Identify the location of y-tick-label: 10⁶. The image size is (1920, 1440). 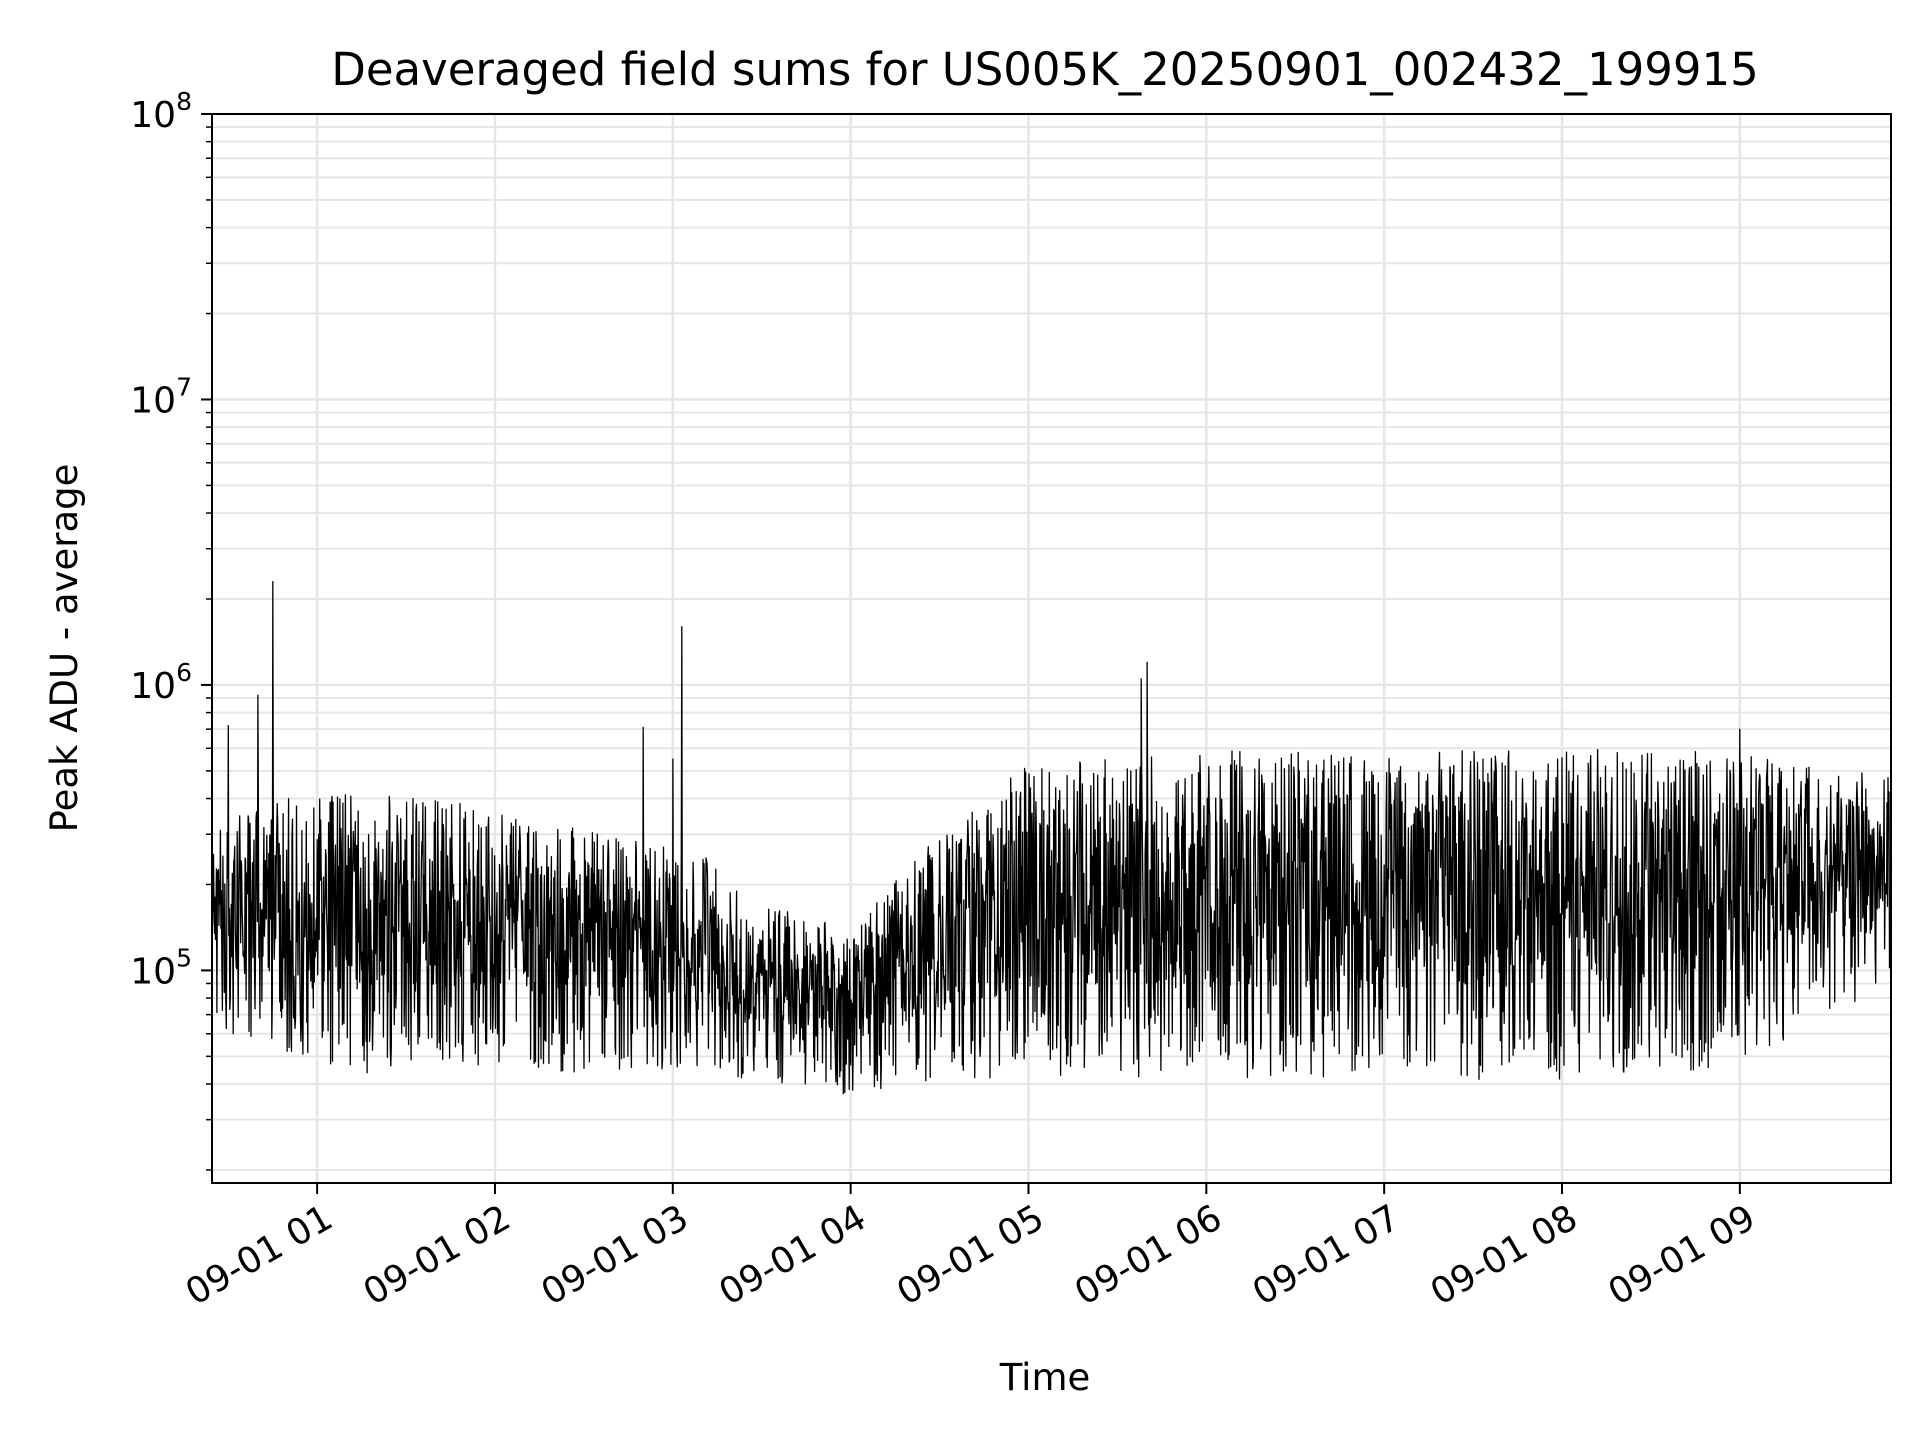
(161, 682).